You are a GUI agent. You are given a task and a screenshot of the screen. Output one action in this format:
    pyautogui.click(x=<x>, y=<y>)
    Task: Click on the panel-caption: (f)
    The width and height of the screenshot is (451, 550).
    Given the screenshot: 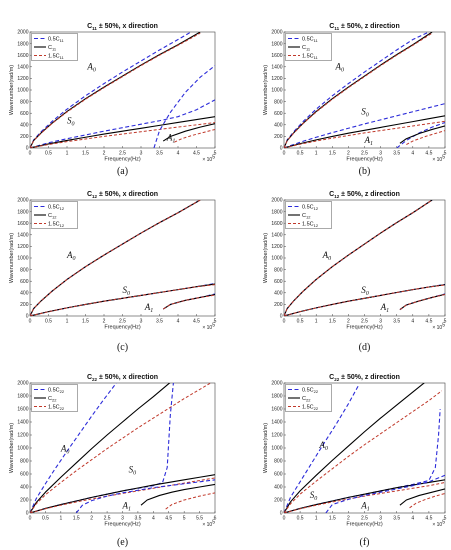 What is the action you would take?
    pyautogui.click(x=365, y=542)
    